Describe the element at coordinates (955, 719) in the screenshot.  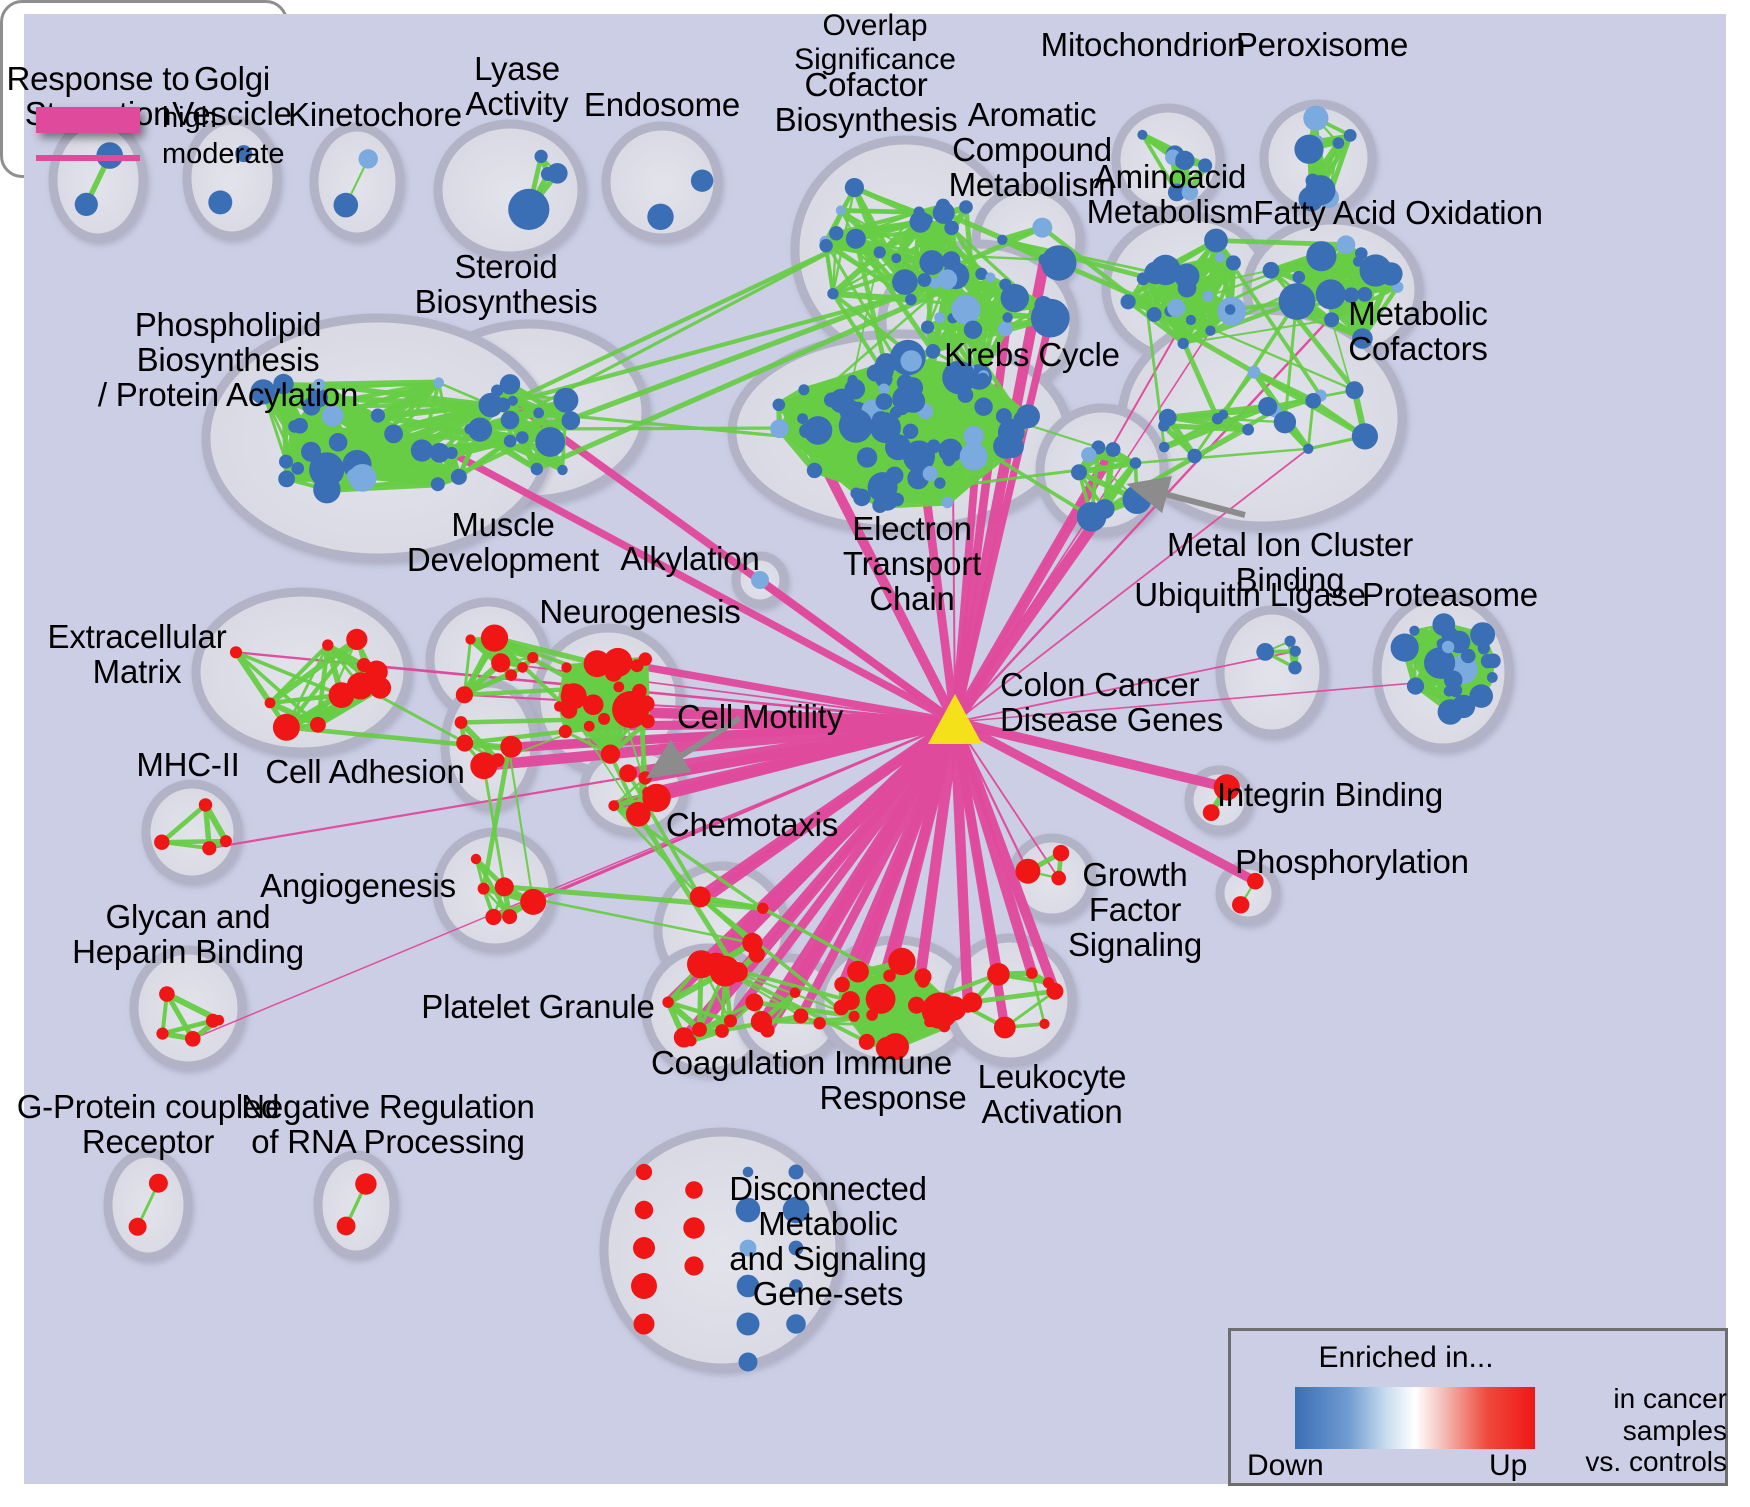
I see `hub-triangle-icon` at that location.